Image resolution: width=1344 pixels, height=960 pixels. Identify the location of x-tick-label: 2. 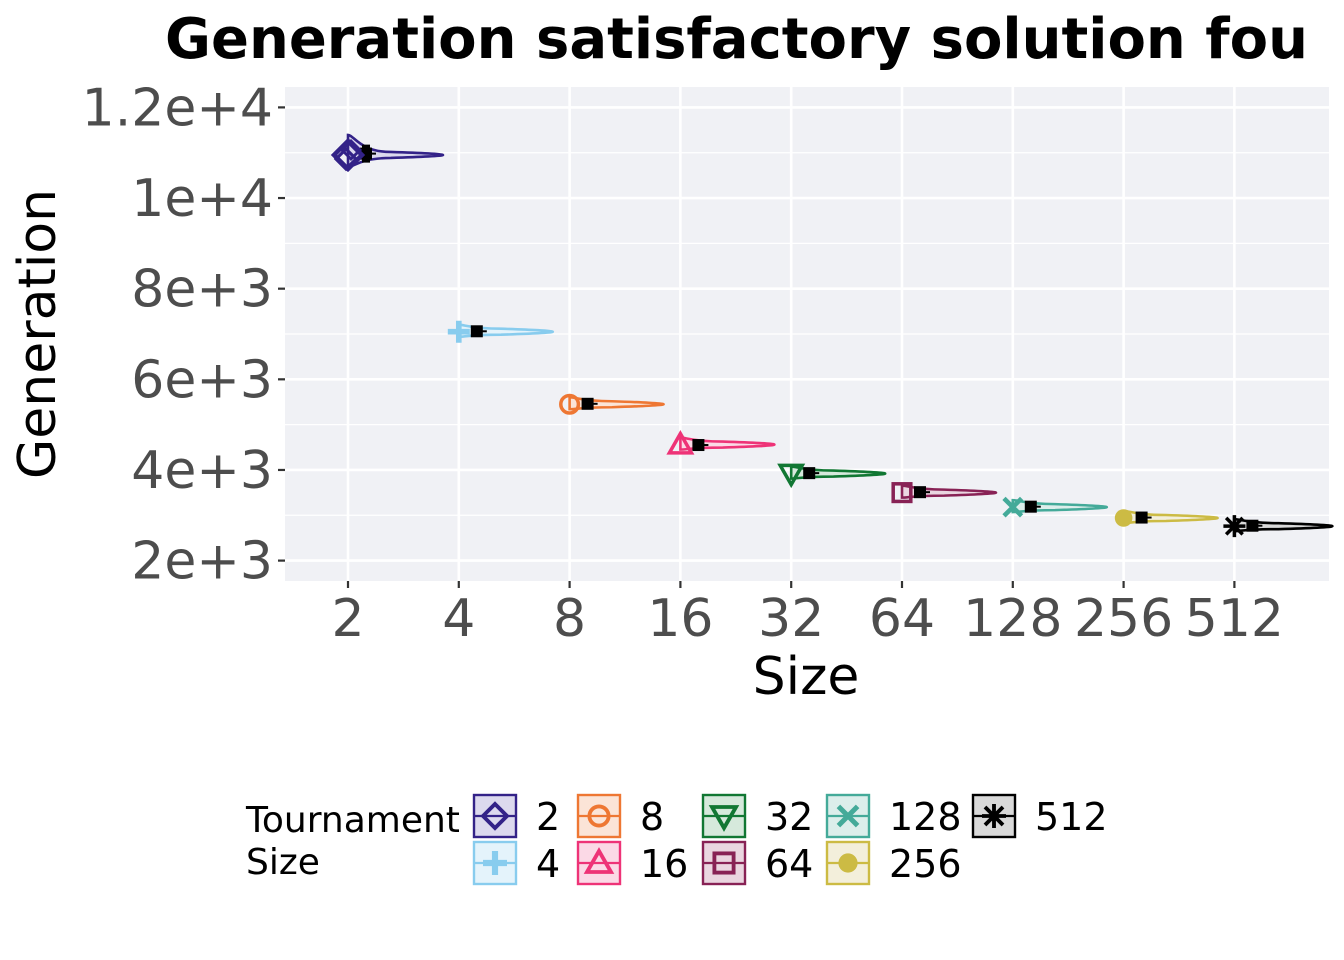
(347, 619).